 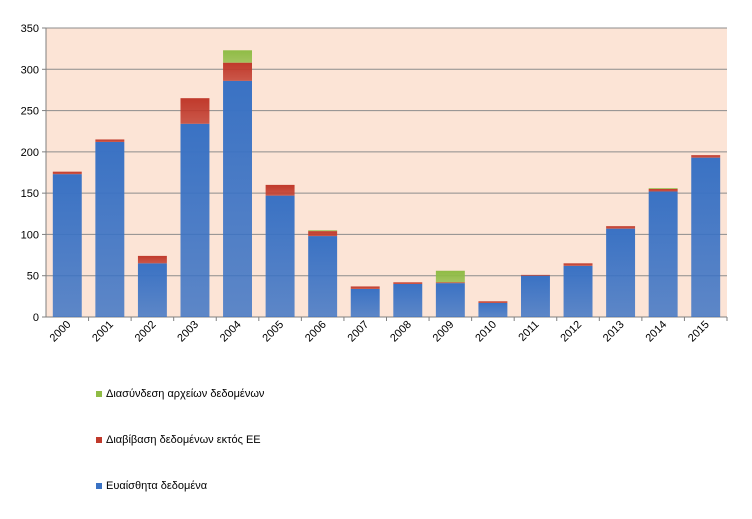 I want to click on legend-item-transfer: Διαβίβαση δεδομένων εκτός ΕΕ, so click(x=178, y=440).